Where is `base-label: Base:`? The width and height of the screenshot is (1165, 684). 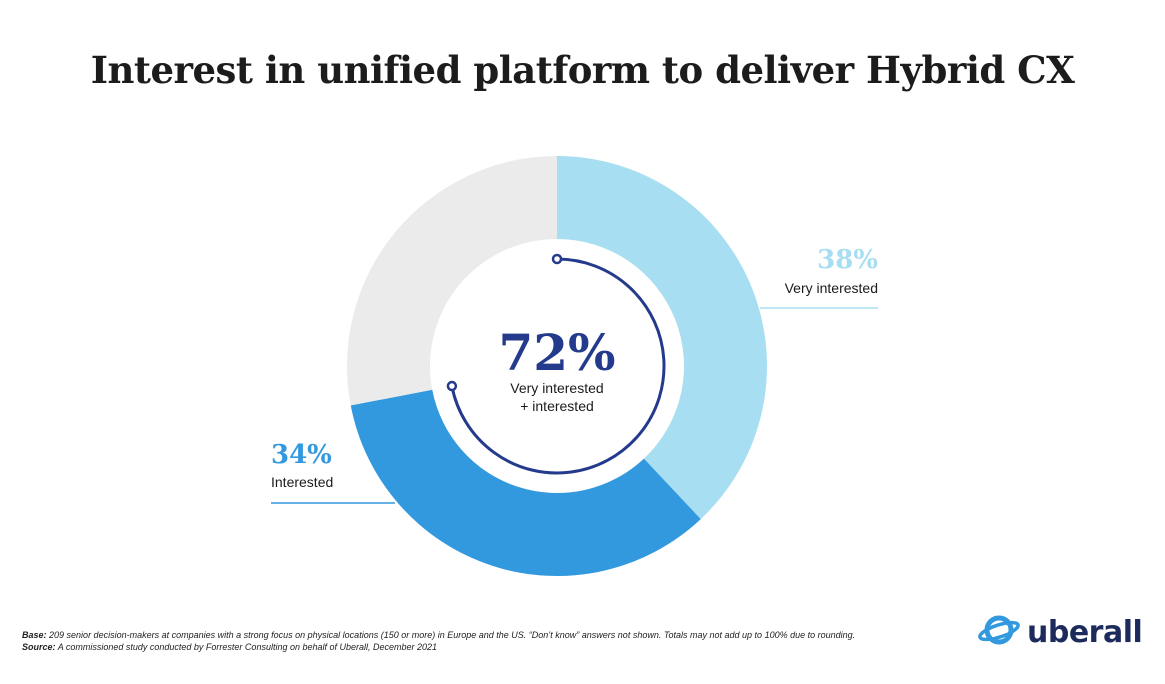
base-label: Base: is located at coordinates (34, 635).